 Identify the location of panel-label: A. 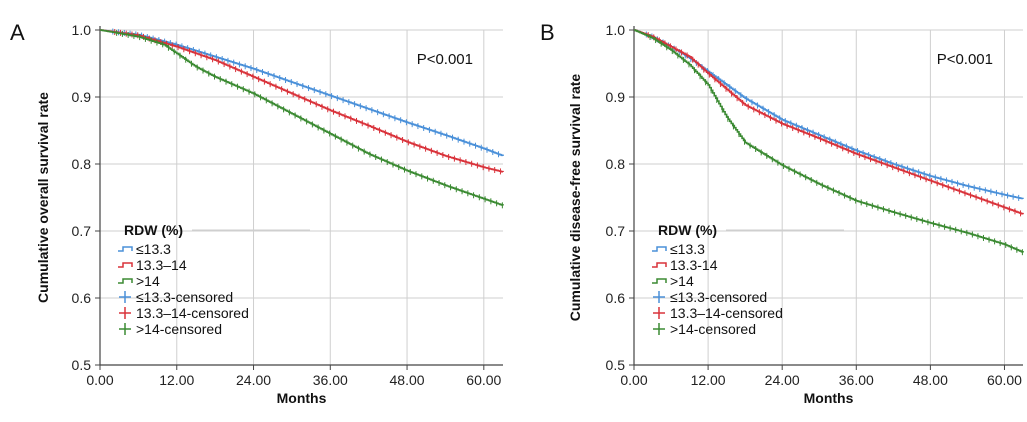
(17, 32).